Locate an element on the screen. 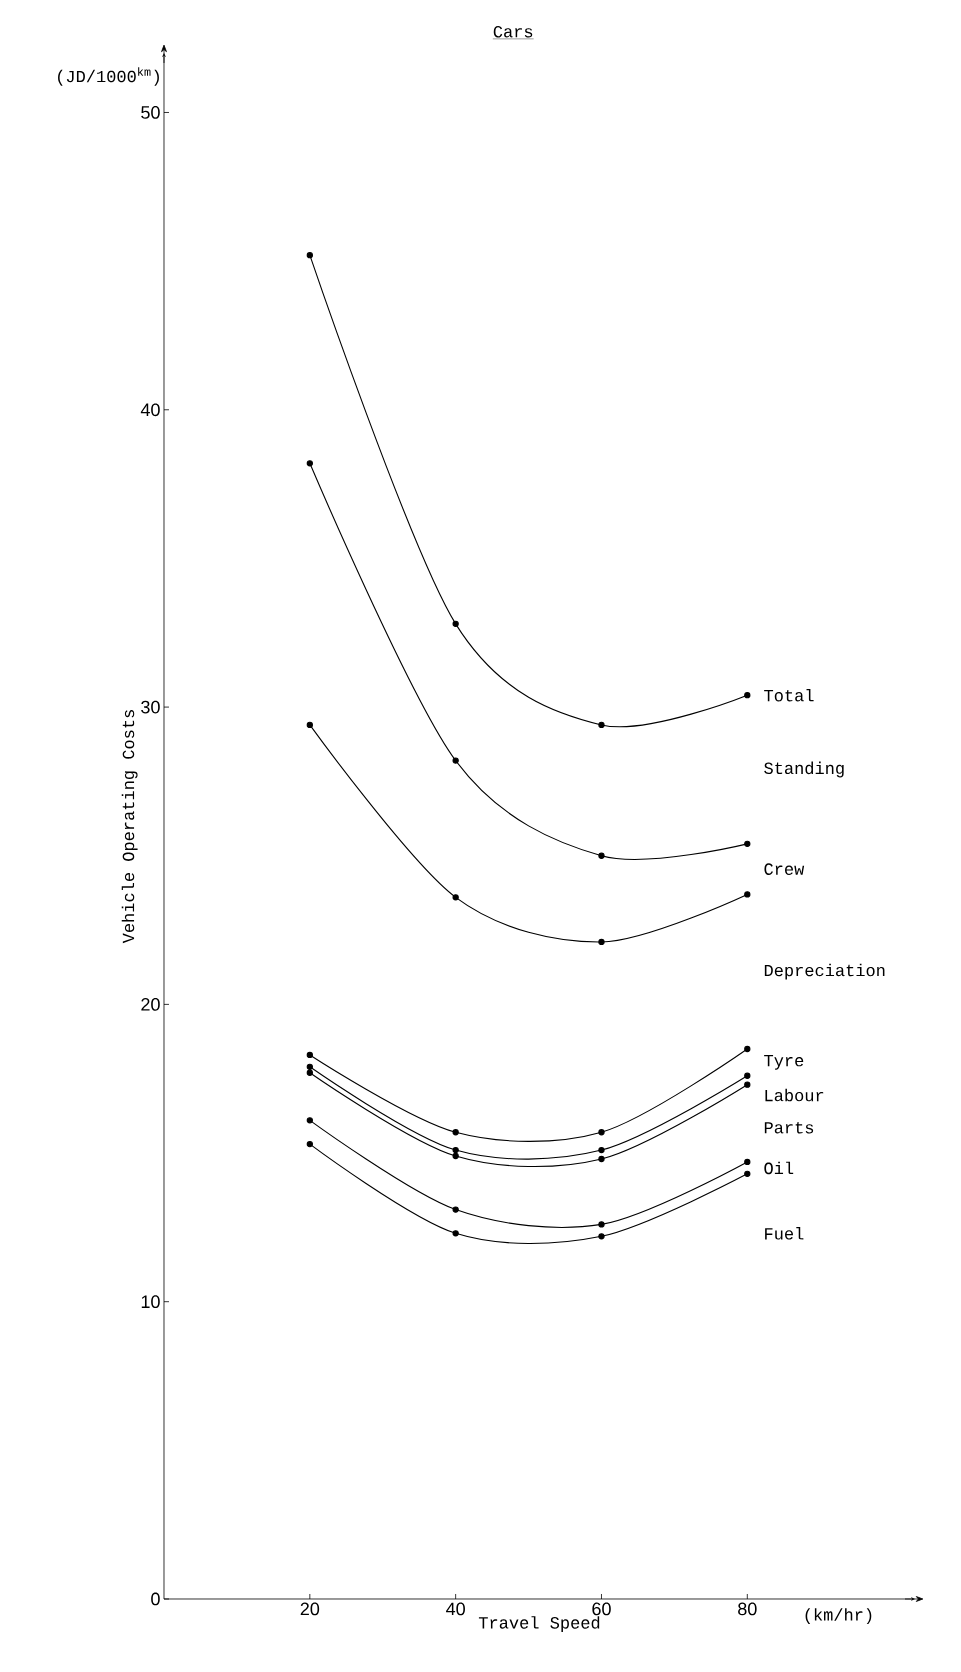 The image size is (961, 1672). text: (km/hr) is located at coordinates (838, 1616).